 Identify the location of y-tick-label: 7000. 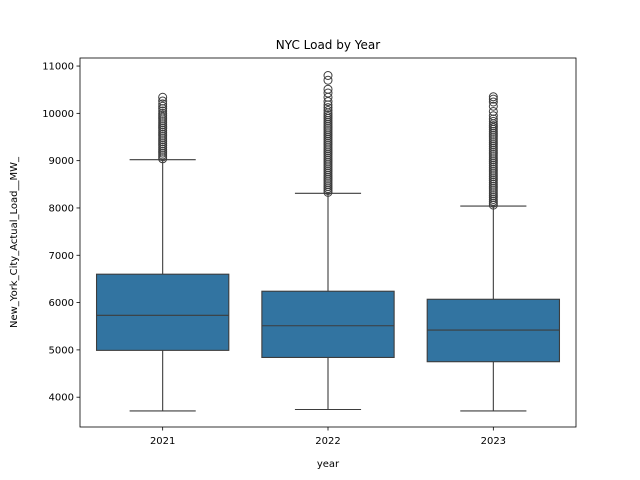
(61, 256).